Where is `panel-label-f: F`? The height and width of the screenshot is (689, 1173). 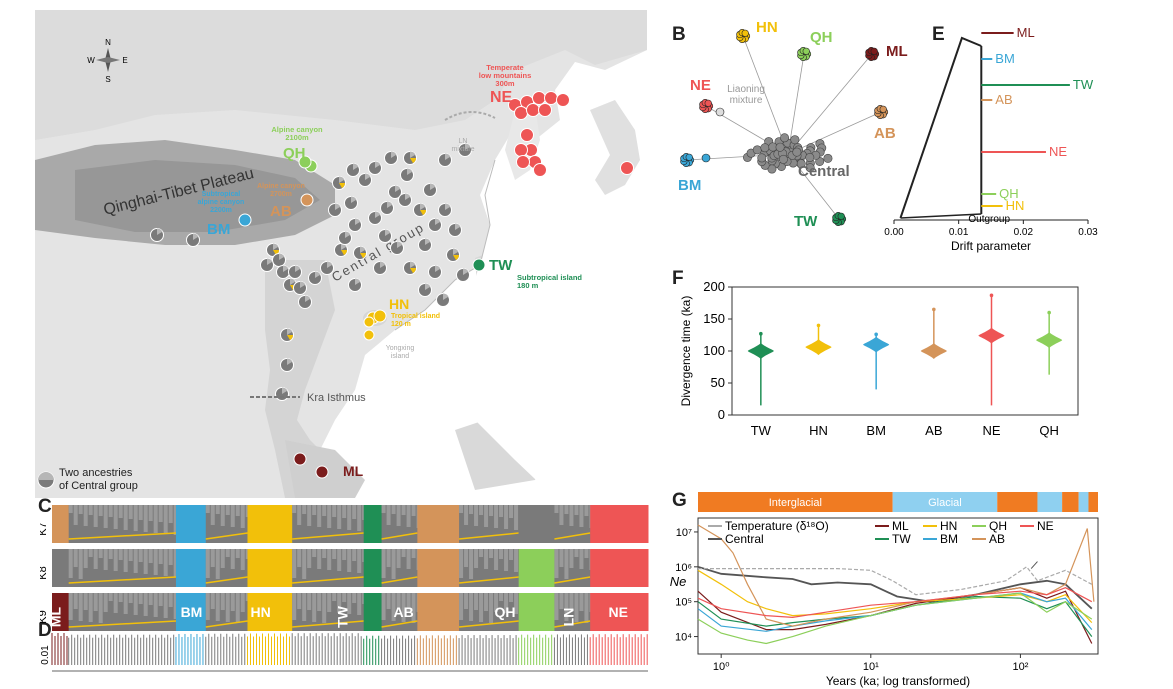 panel-label-f: F is located at coordinates (678, 278).